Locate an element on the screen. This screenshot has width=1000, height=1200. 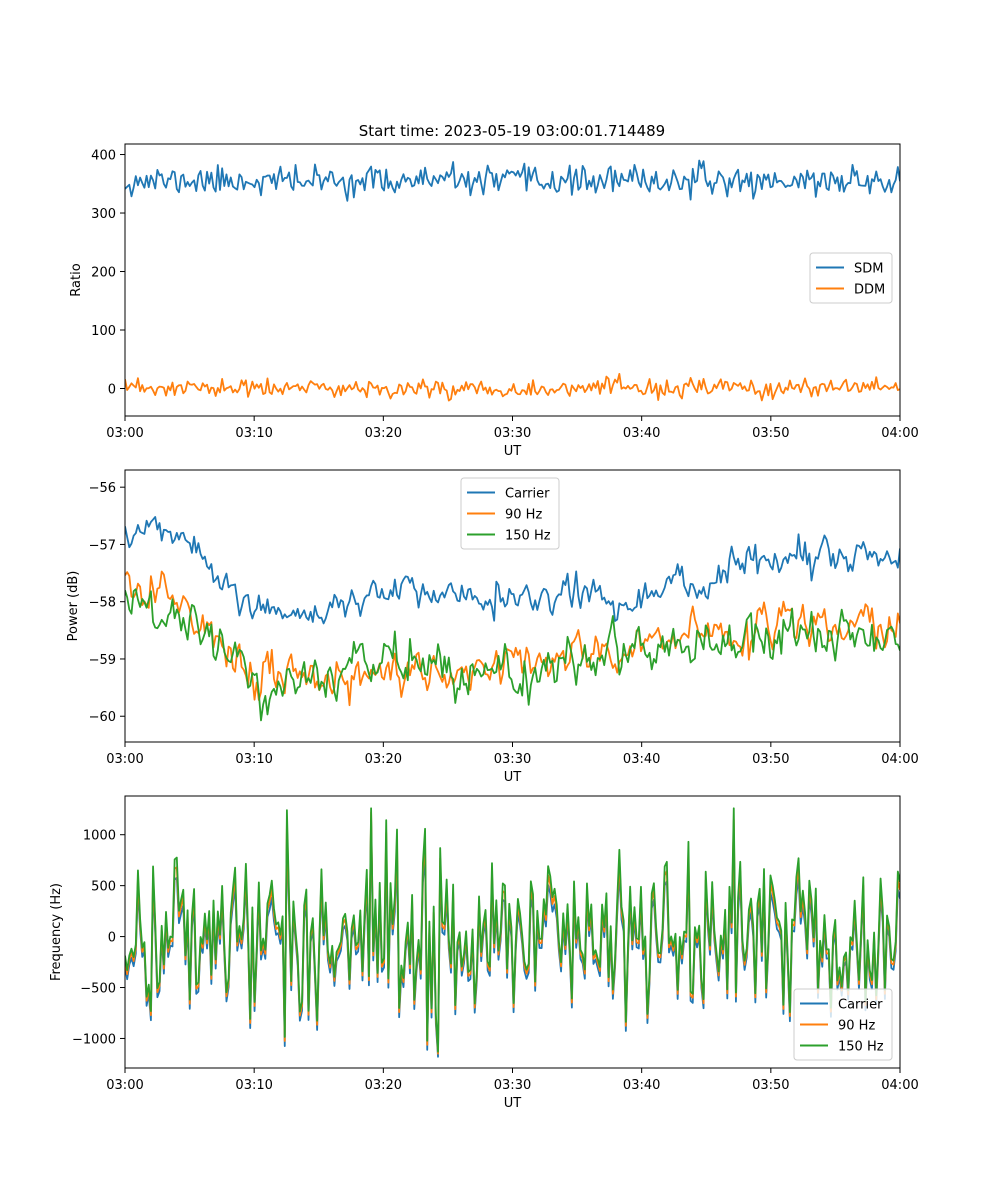
legend: SDM DDM is located at coordinates (851, 278).